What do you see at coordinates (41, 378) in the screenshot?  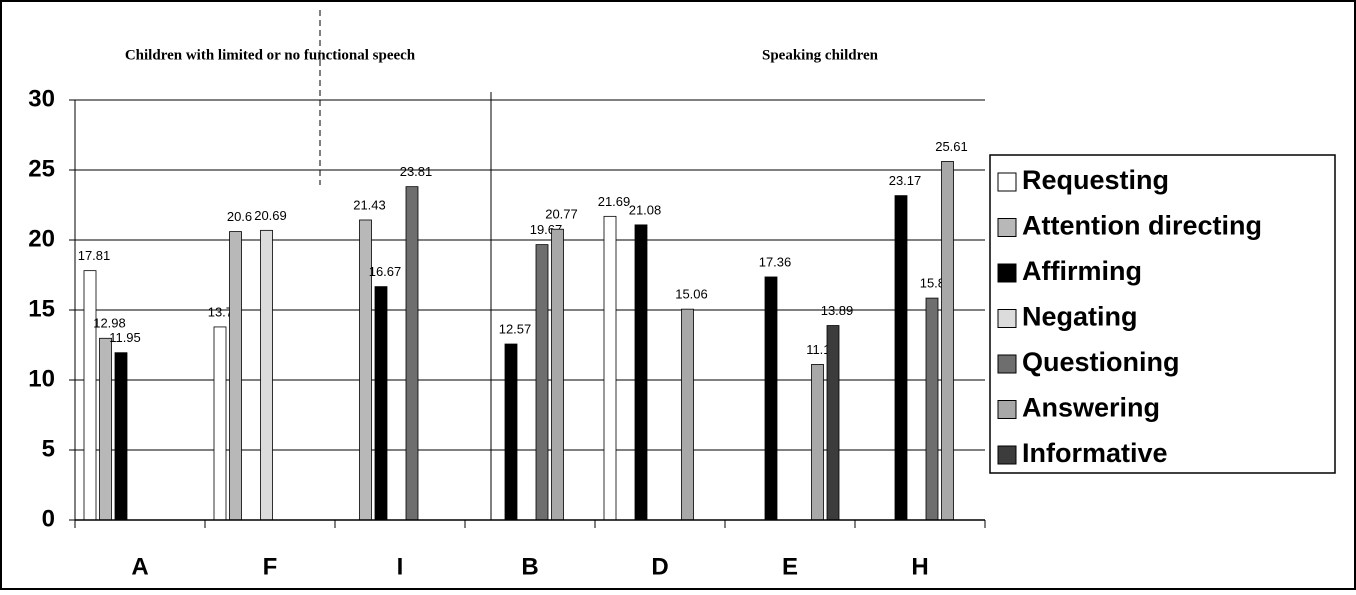 I see `y-tick-label: 10` at bounding box center [41, 378].